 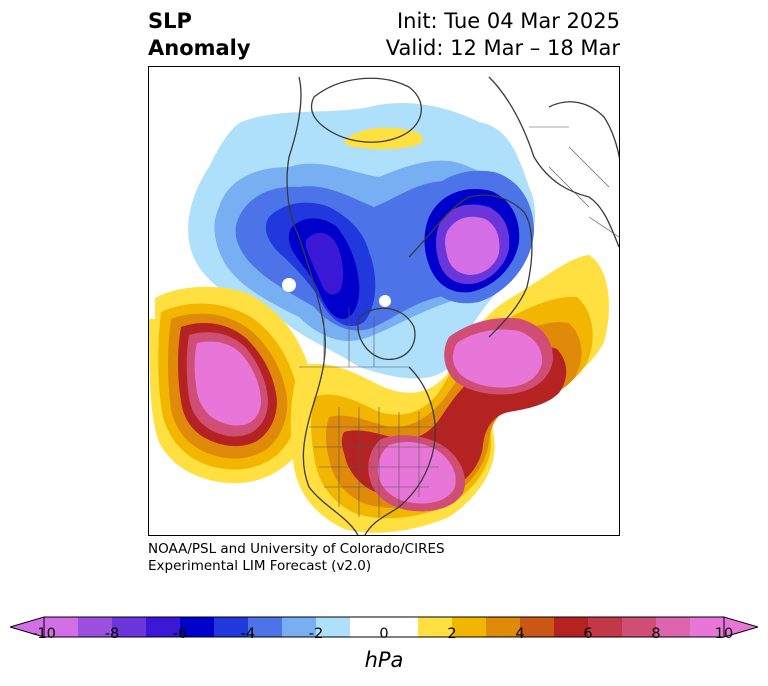 What do you see at coordinates (384, 634) in the screenshot?
I see `colorbar-tick-label: 0` at bounding box center [384, 634].